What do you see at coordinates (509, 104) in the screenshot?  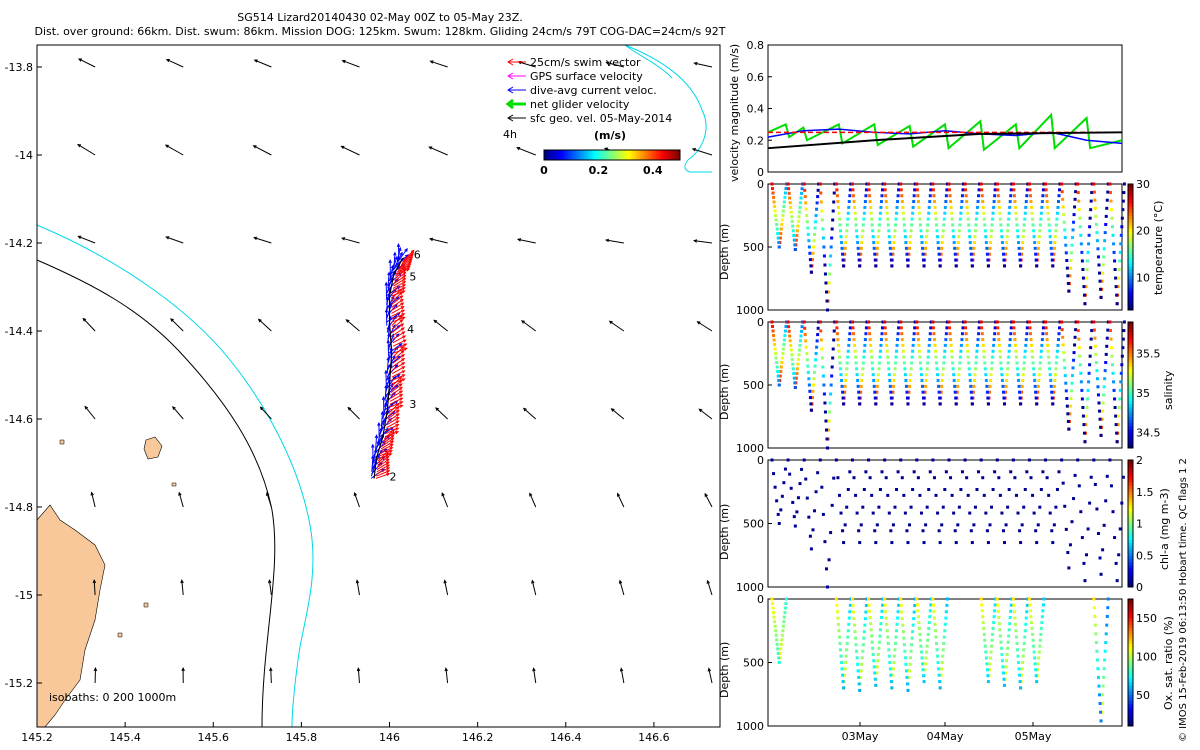 I see `legend-head` at bounding box center [509, 104].